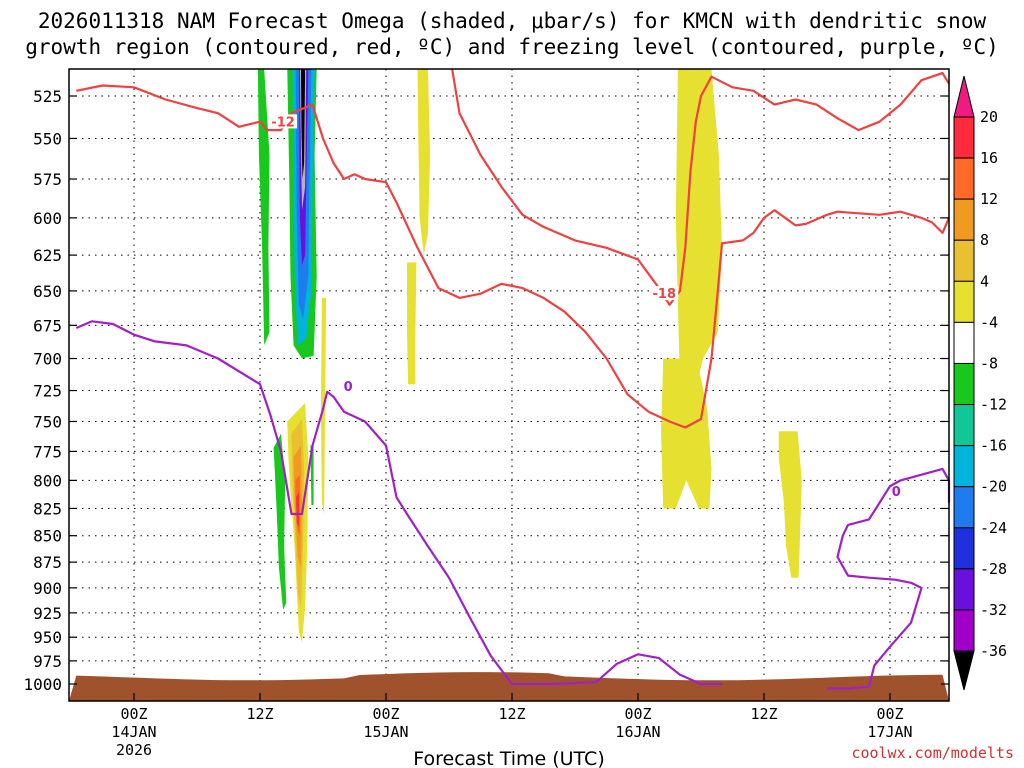 This screenshot has height=768, width=1024. Describe the element at coordinates (47, 179) in the screenshot. I see `y-tick-label: 575` at that location.